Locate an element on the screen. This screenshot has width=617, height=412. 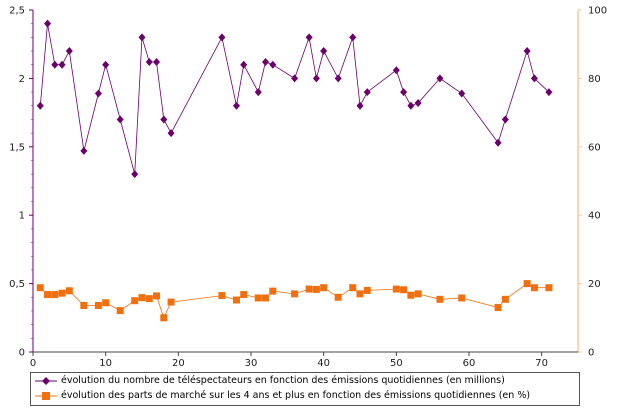
x-tick-label: 50 is located at coordinates (396, 363).